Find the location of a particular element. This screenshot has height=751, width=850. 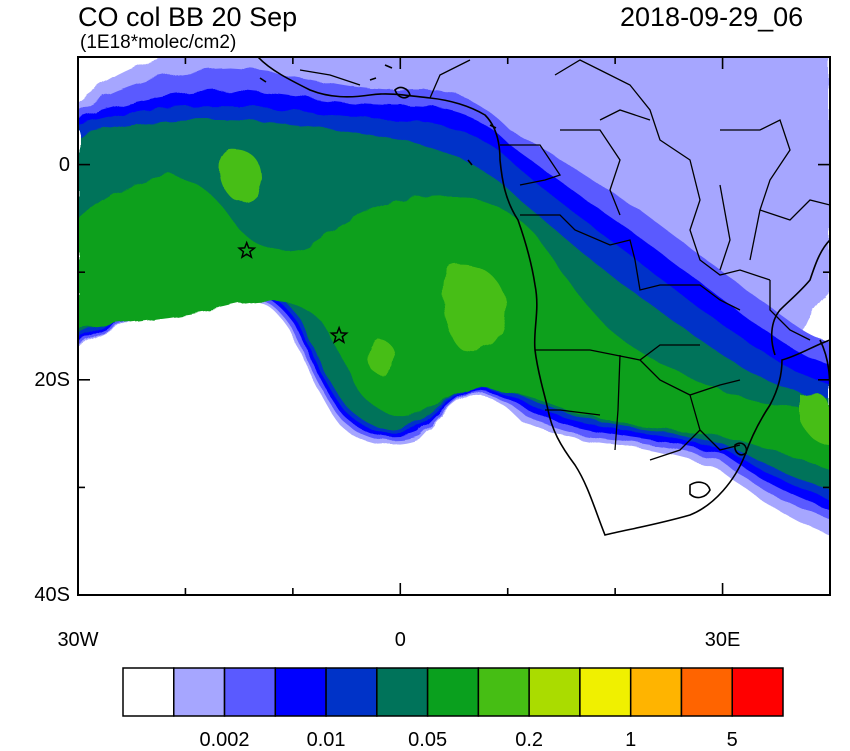

colorbar-label: 0.05 is located at coordinates (428, 740).